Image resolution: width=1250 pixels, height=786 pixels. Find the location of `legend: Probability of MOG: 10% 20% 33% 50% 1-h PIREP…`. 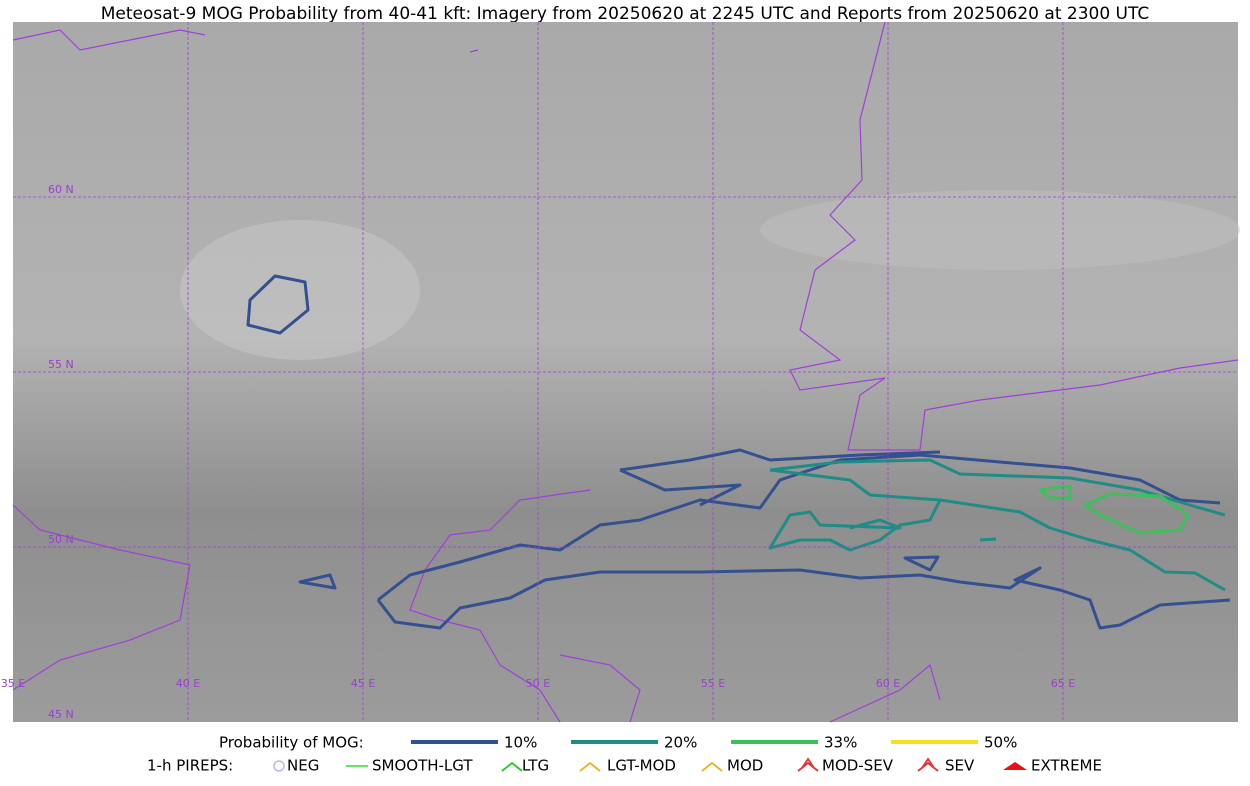

legend: Probability of MOG: 10% 20% 33% 50% 1-h PIREP… is located at coordinates (624, 754).